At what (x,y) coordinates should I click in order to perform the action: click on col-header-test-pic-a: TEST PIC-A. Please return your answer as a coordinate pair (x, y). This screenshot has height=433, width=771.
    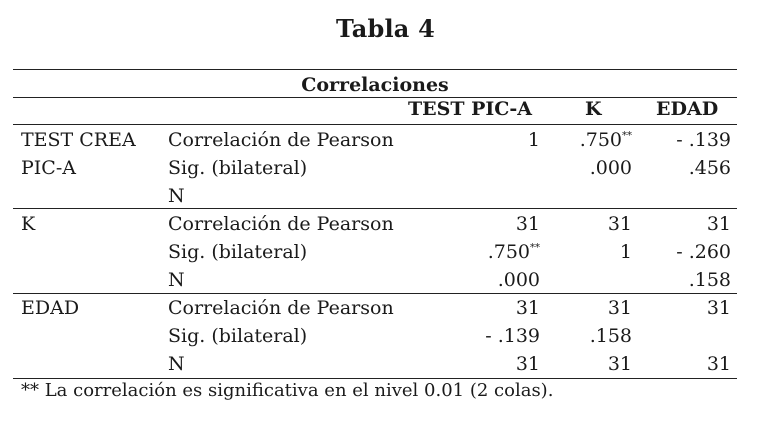
    Looking at the image, I should click on (470, 109).